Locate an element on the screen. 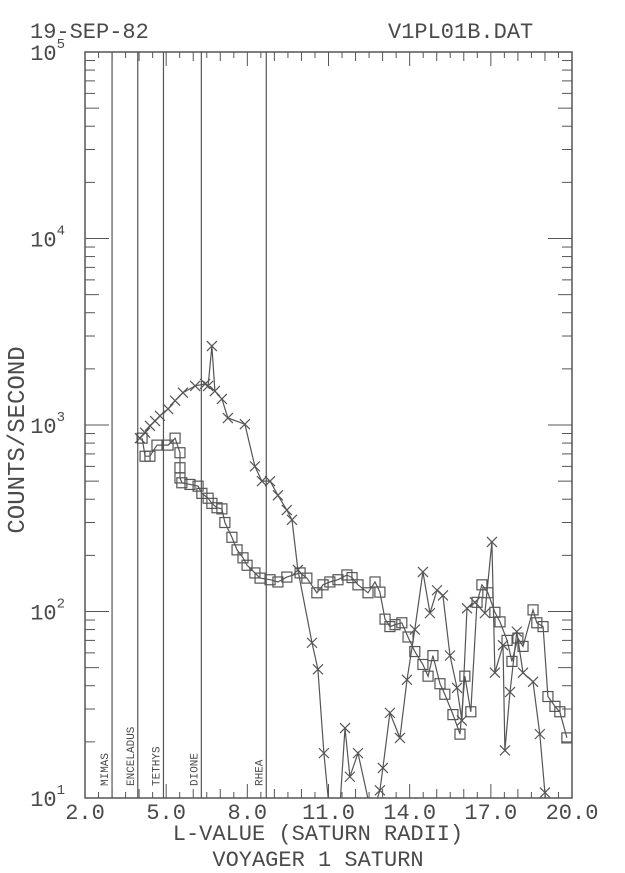 The height and width of the screenshot is (873, 625). y-tick-exponent: 3 is located at coordinates (61, 418).